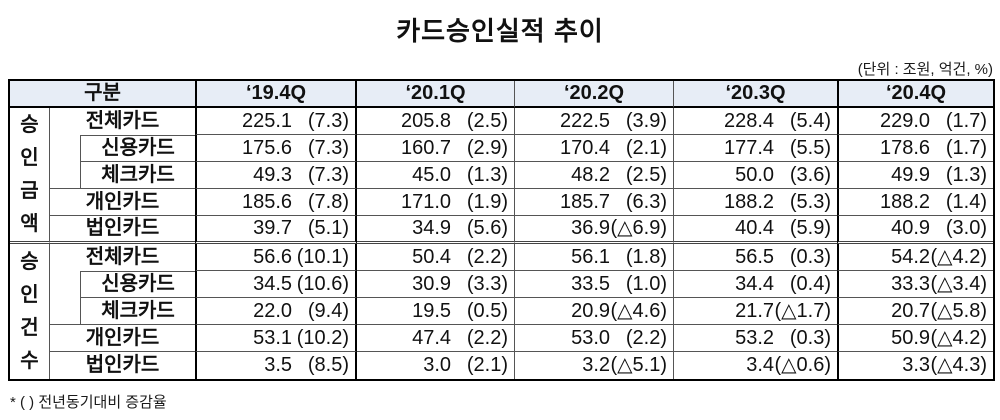 The image size is (1000, 420). I want to click on value-cell: 45.0 (1.3), so click(436, 175).